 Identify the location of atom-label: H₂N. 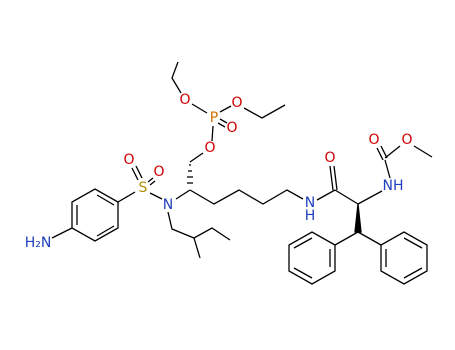
(38, 243).